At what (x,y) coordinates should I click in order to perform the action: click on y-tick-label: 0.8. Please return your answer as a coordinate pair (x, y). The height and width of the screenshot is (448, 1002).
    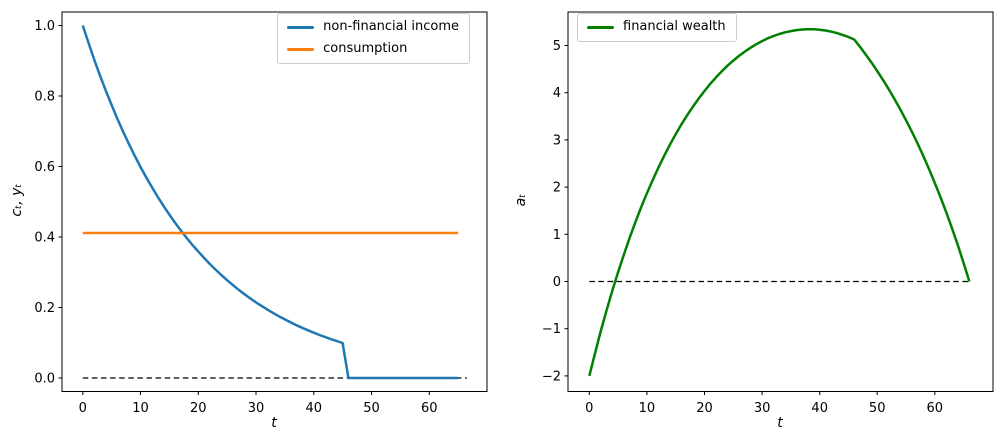
    Looking at the image, I should click on (44, 97).